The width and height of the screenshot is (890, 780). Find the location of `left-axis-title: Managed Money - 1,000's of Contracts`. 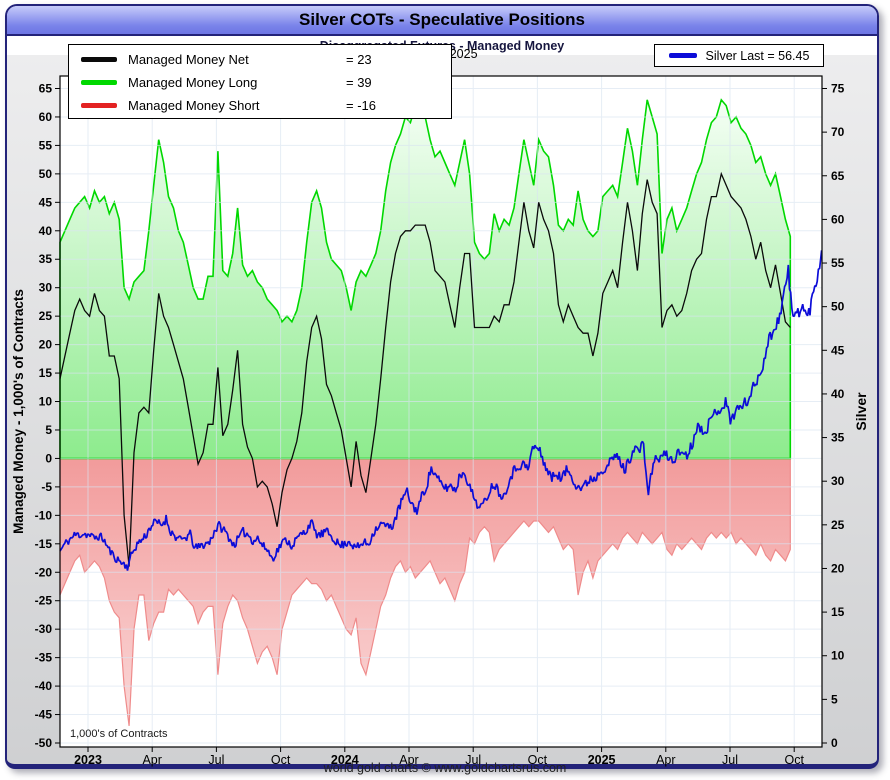

left-axis-title: Managed Money - 1,000's of Contracts is located at coordinates (18, 411).